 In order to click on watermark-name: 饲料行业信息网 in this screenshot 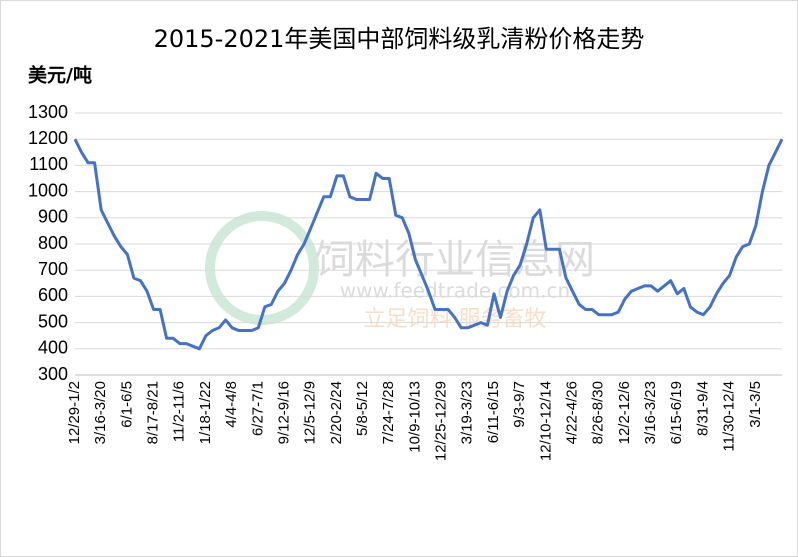, I will do `click(455, 260)`.